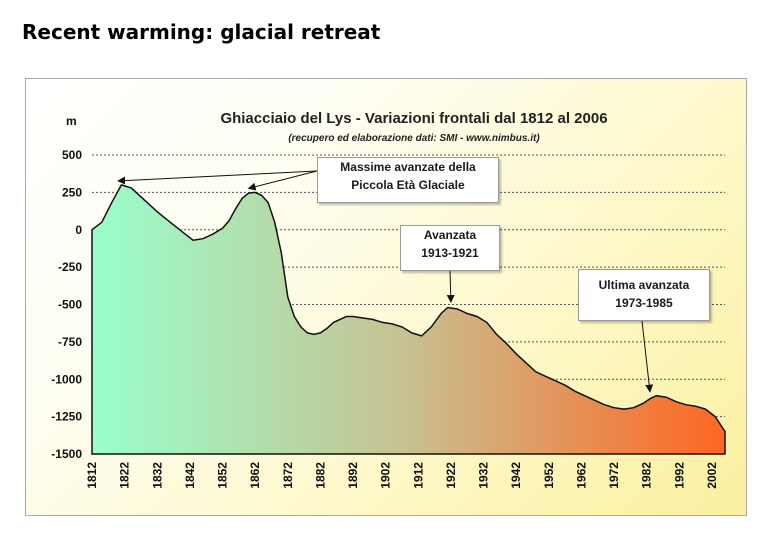 This screenshot has width=780, height=540. What do you see at coordinates (92, 475) in the screenshot?
I see `x-tick-label: 1812` at bounding box center [92, 475].